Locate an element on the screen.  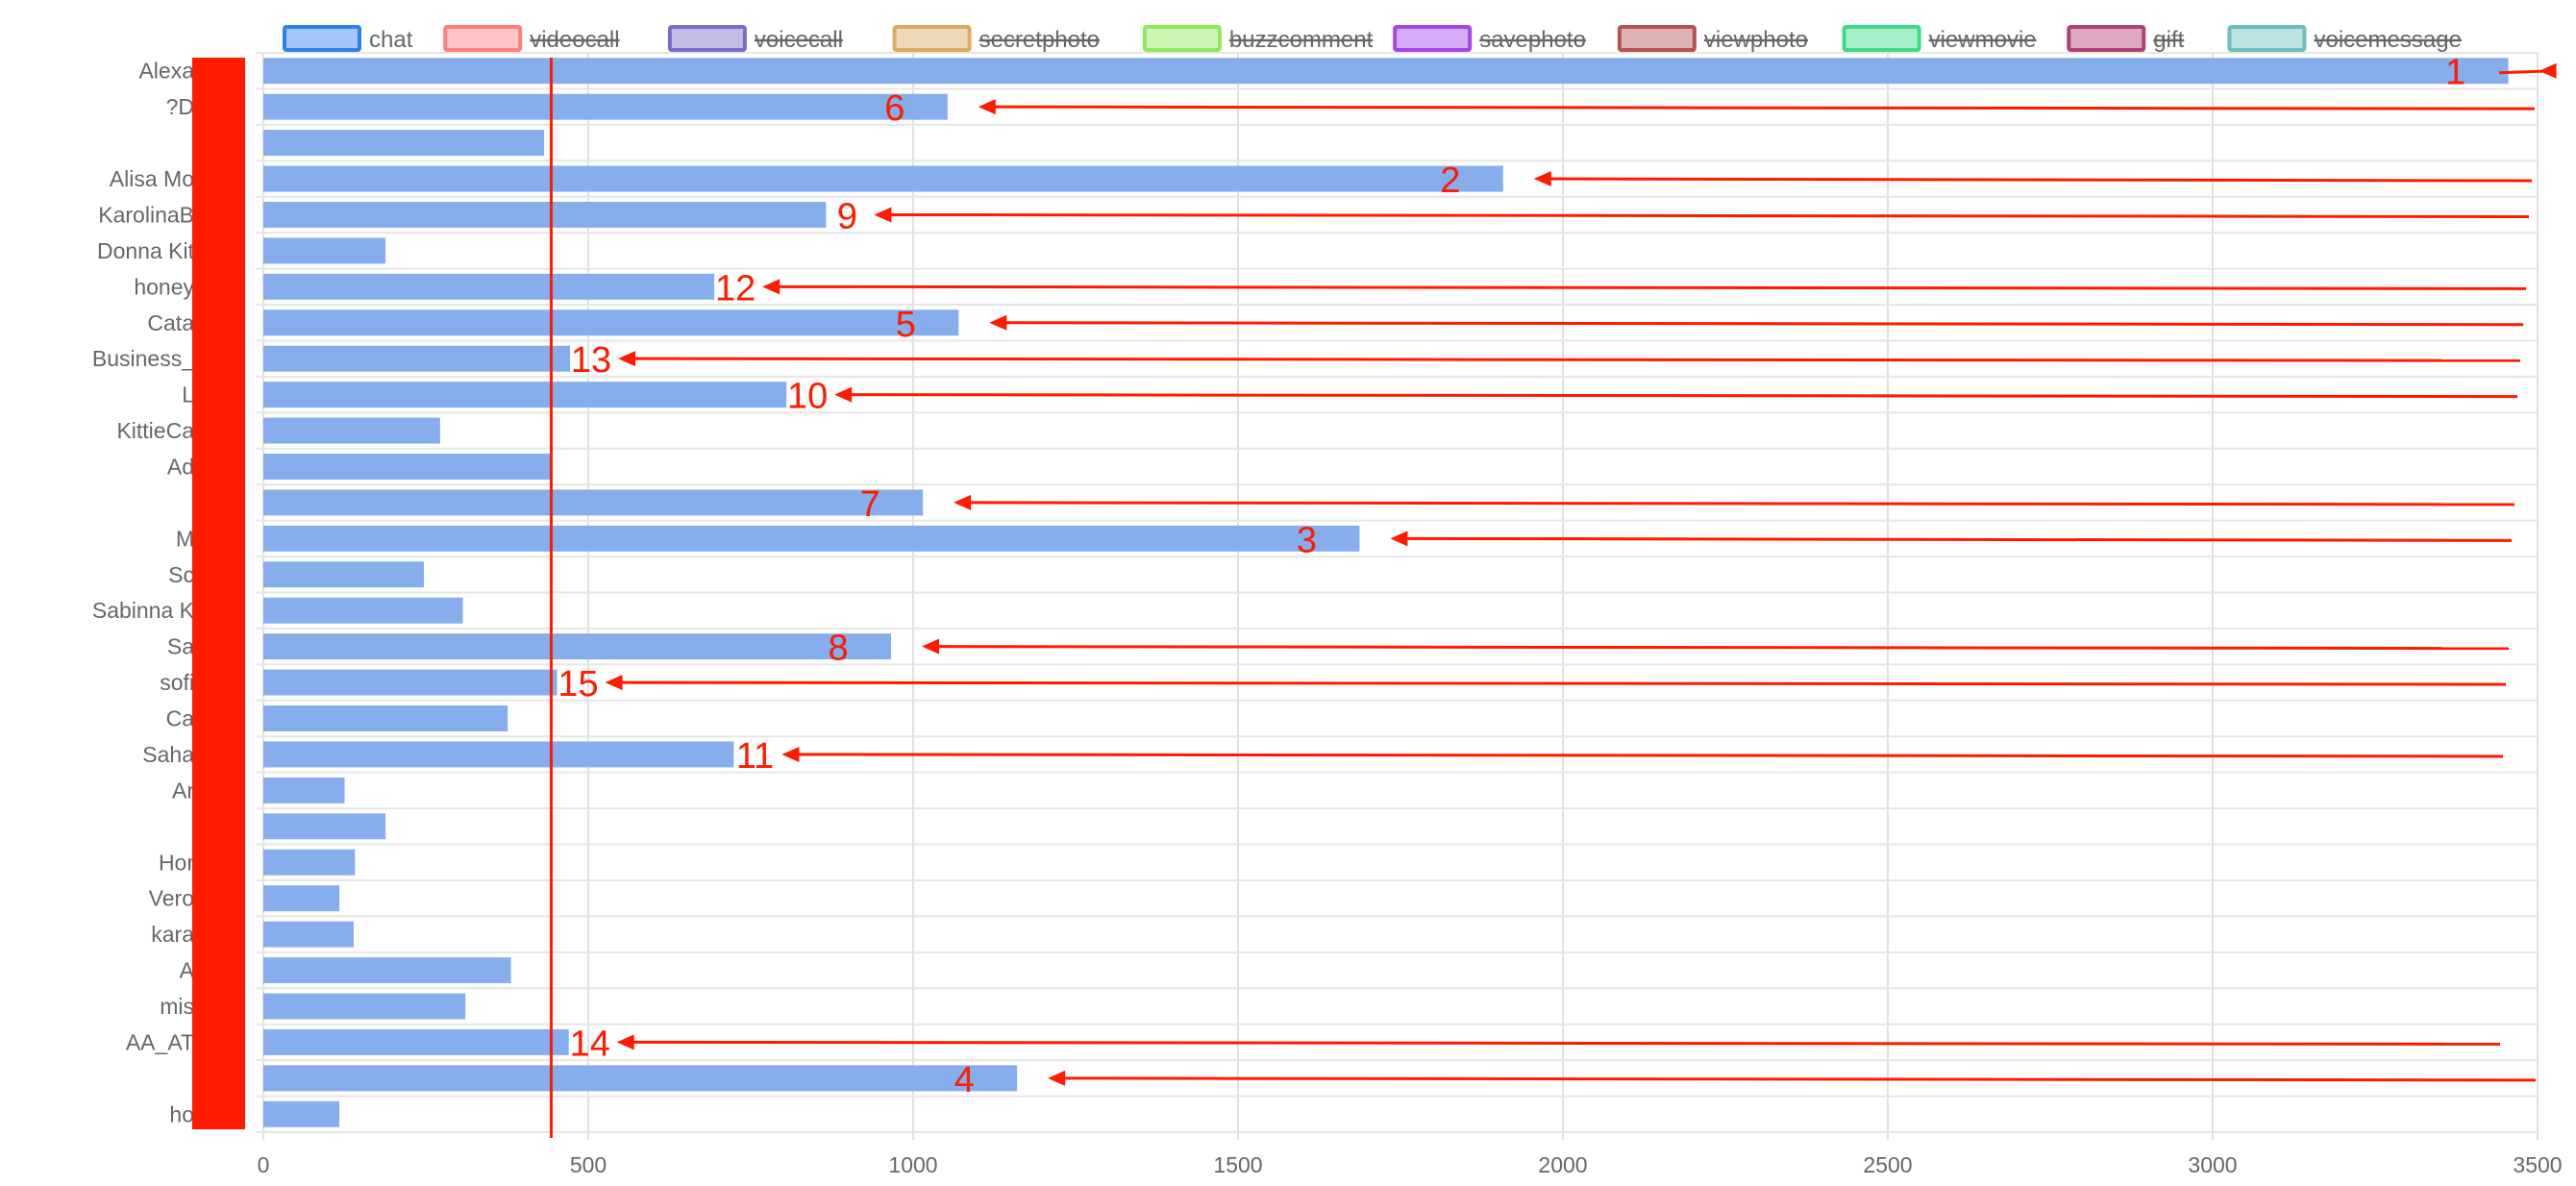
x-tick-label-1: 500 is located at coordinates (589, 1164).